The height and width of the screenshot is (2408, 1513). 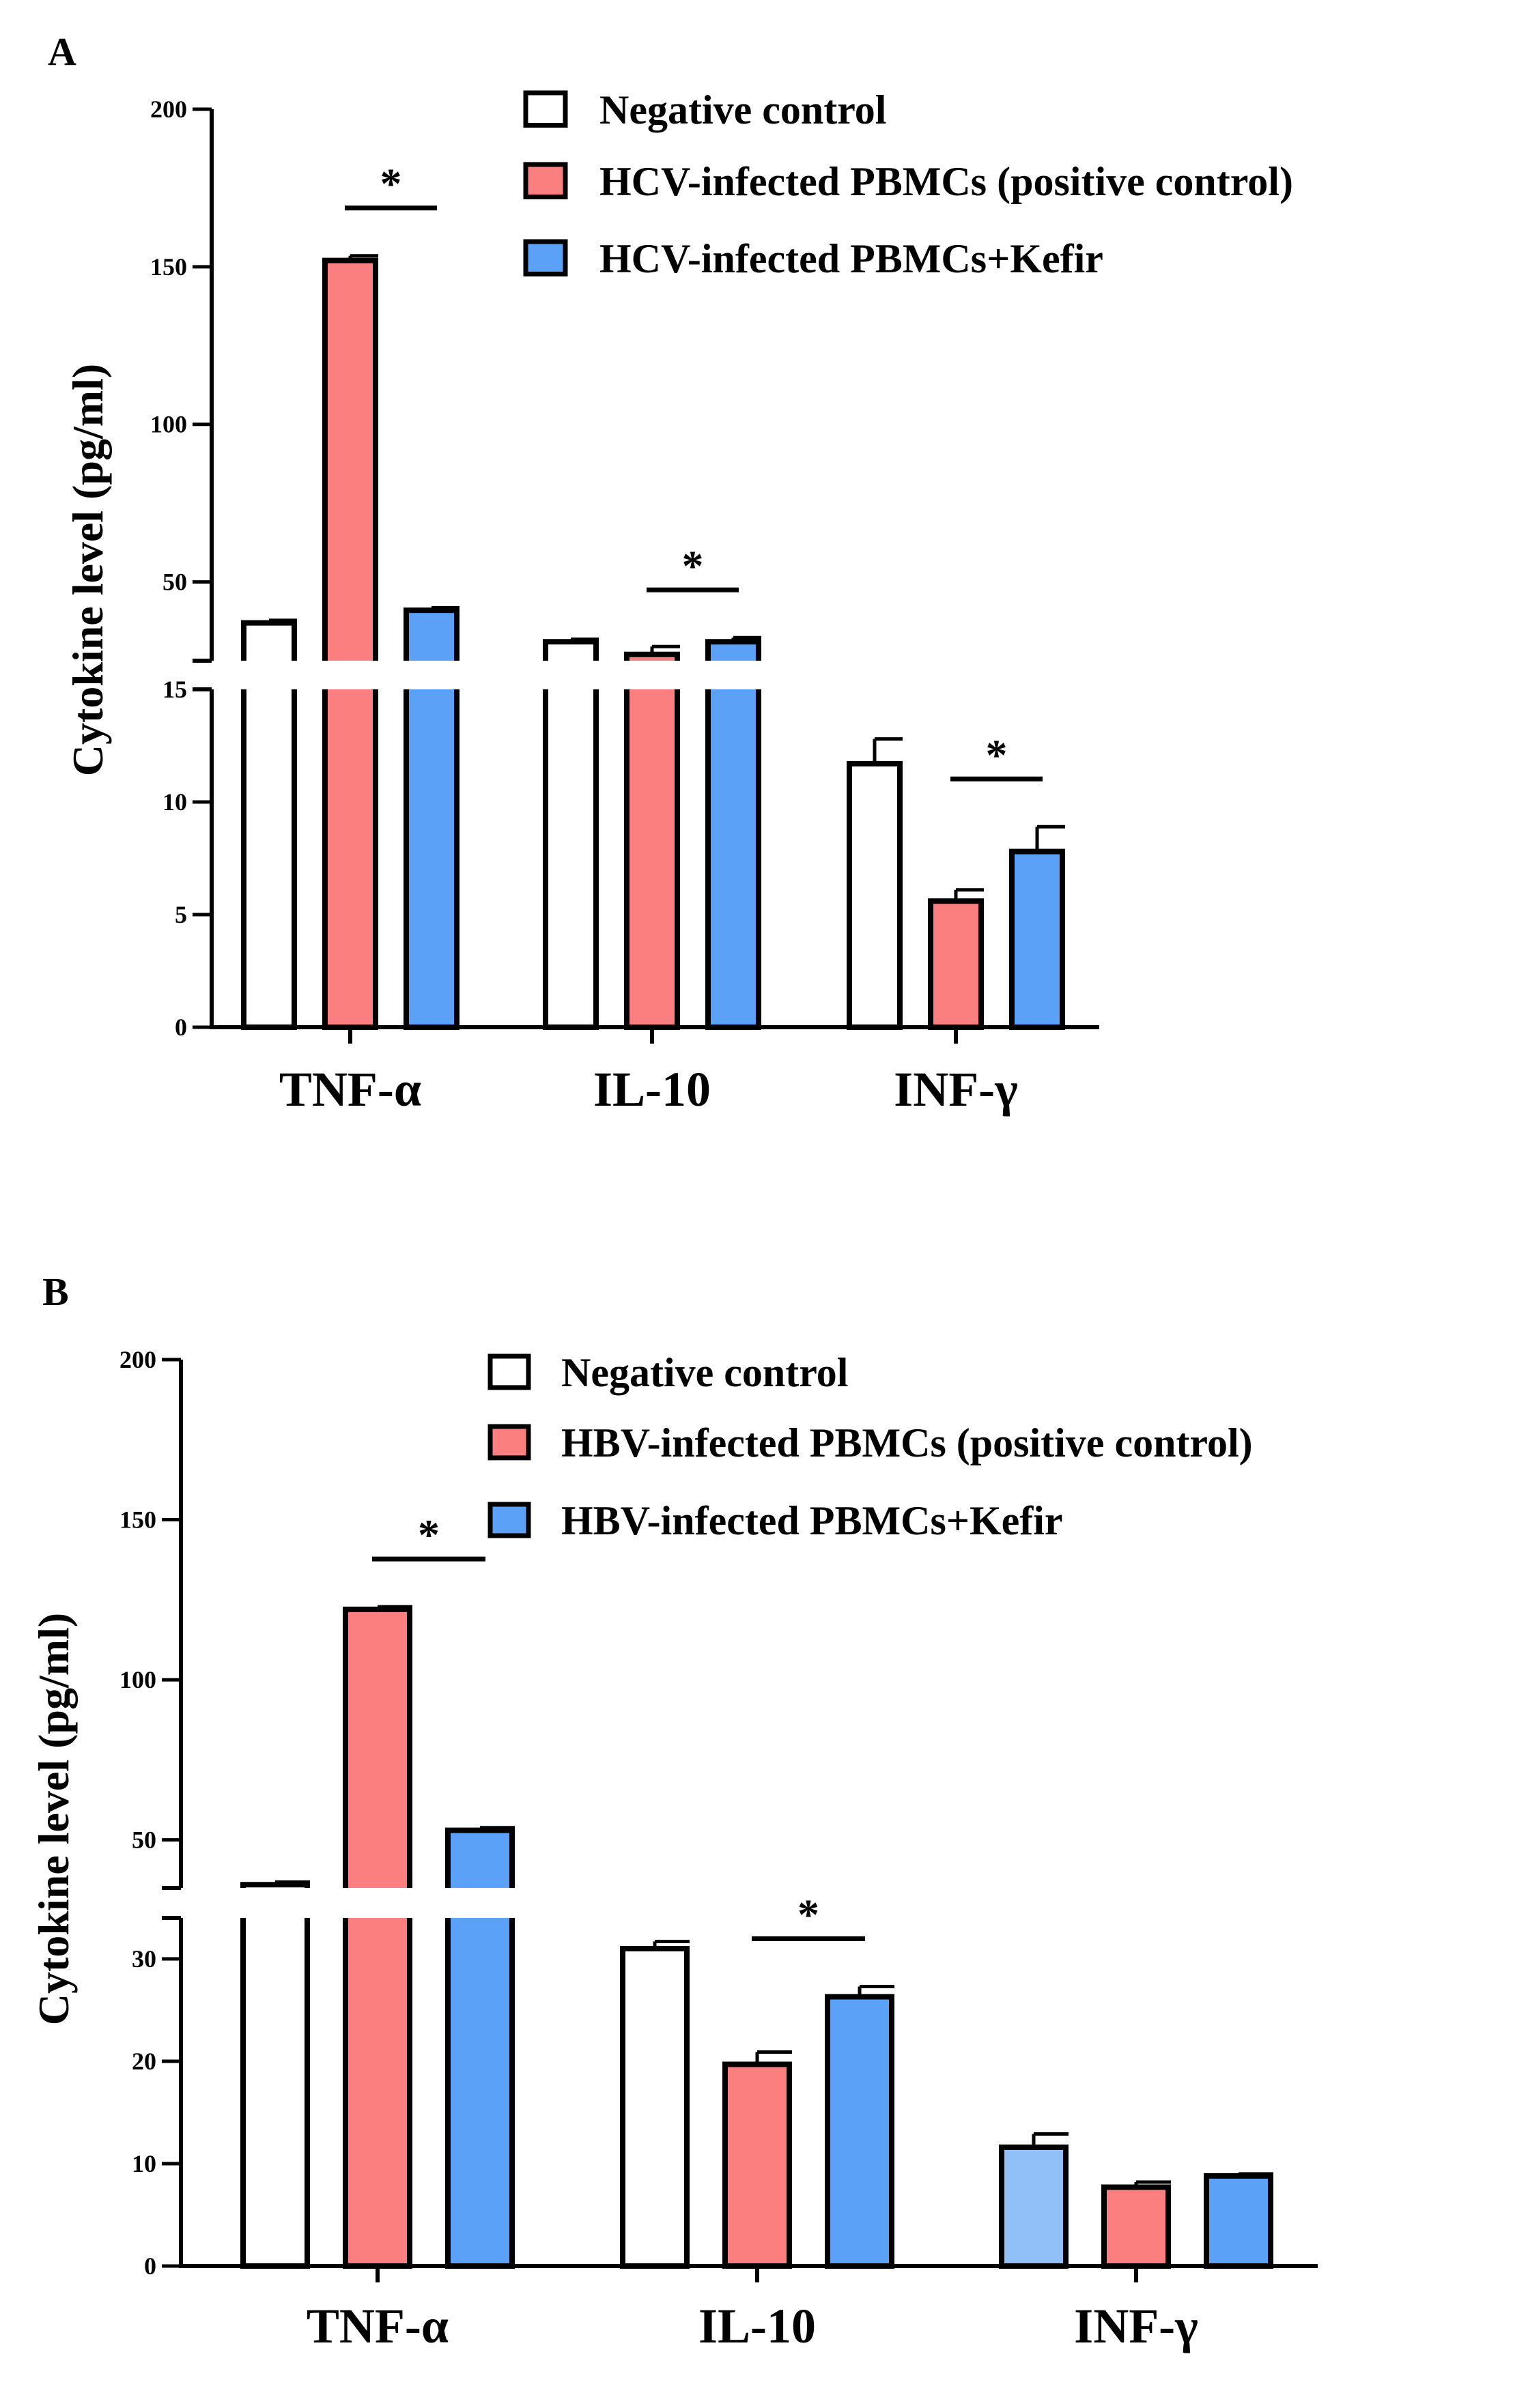 I want to click on y-tick-label: 15, so click(x=175, y=689).